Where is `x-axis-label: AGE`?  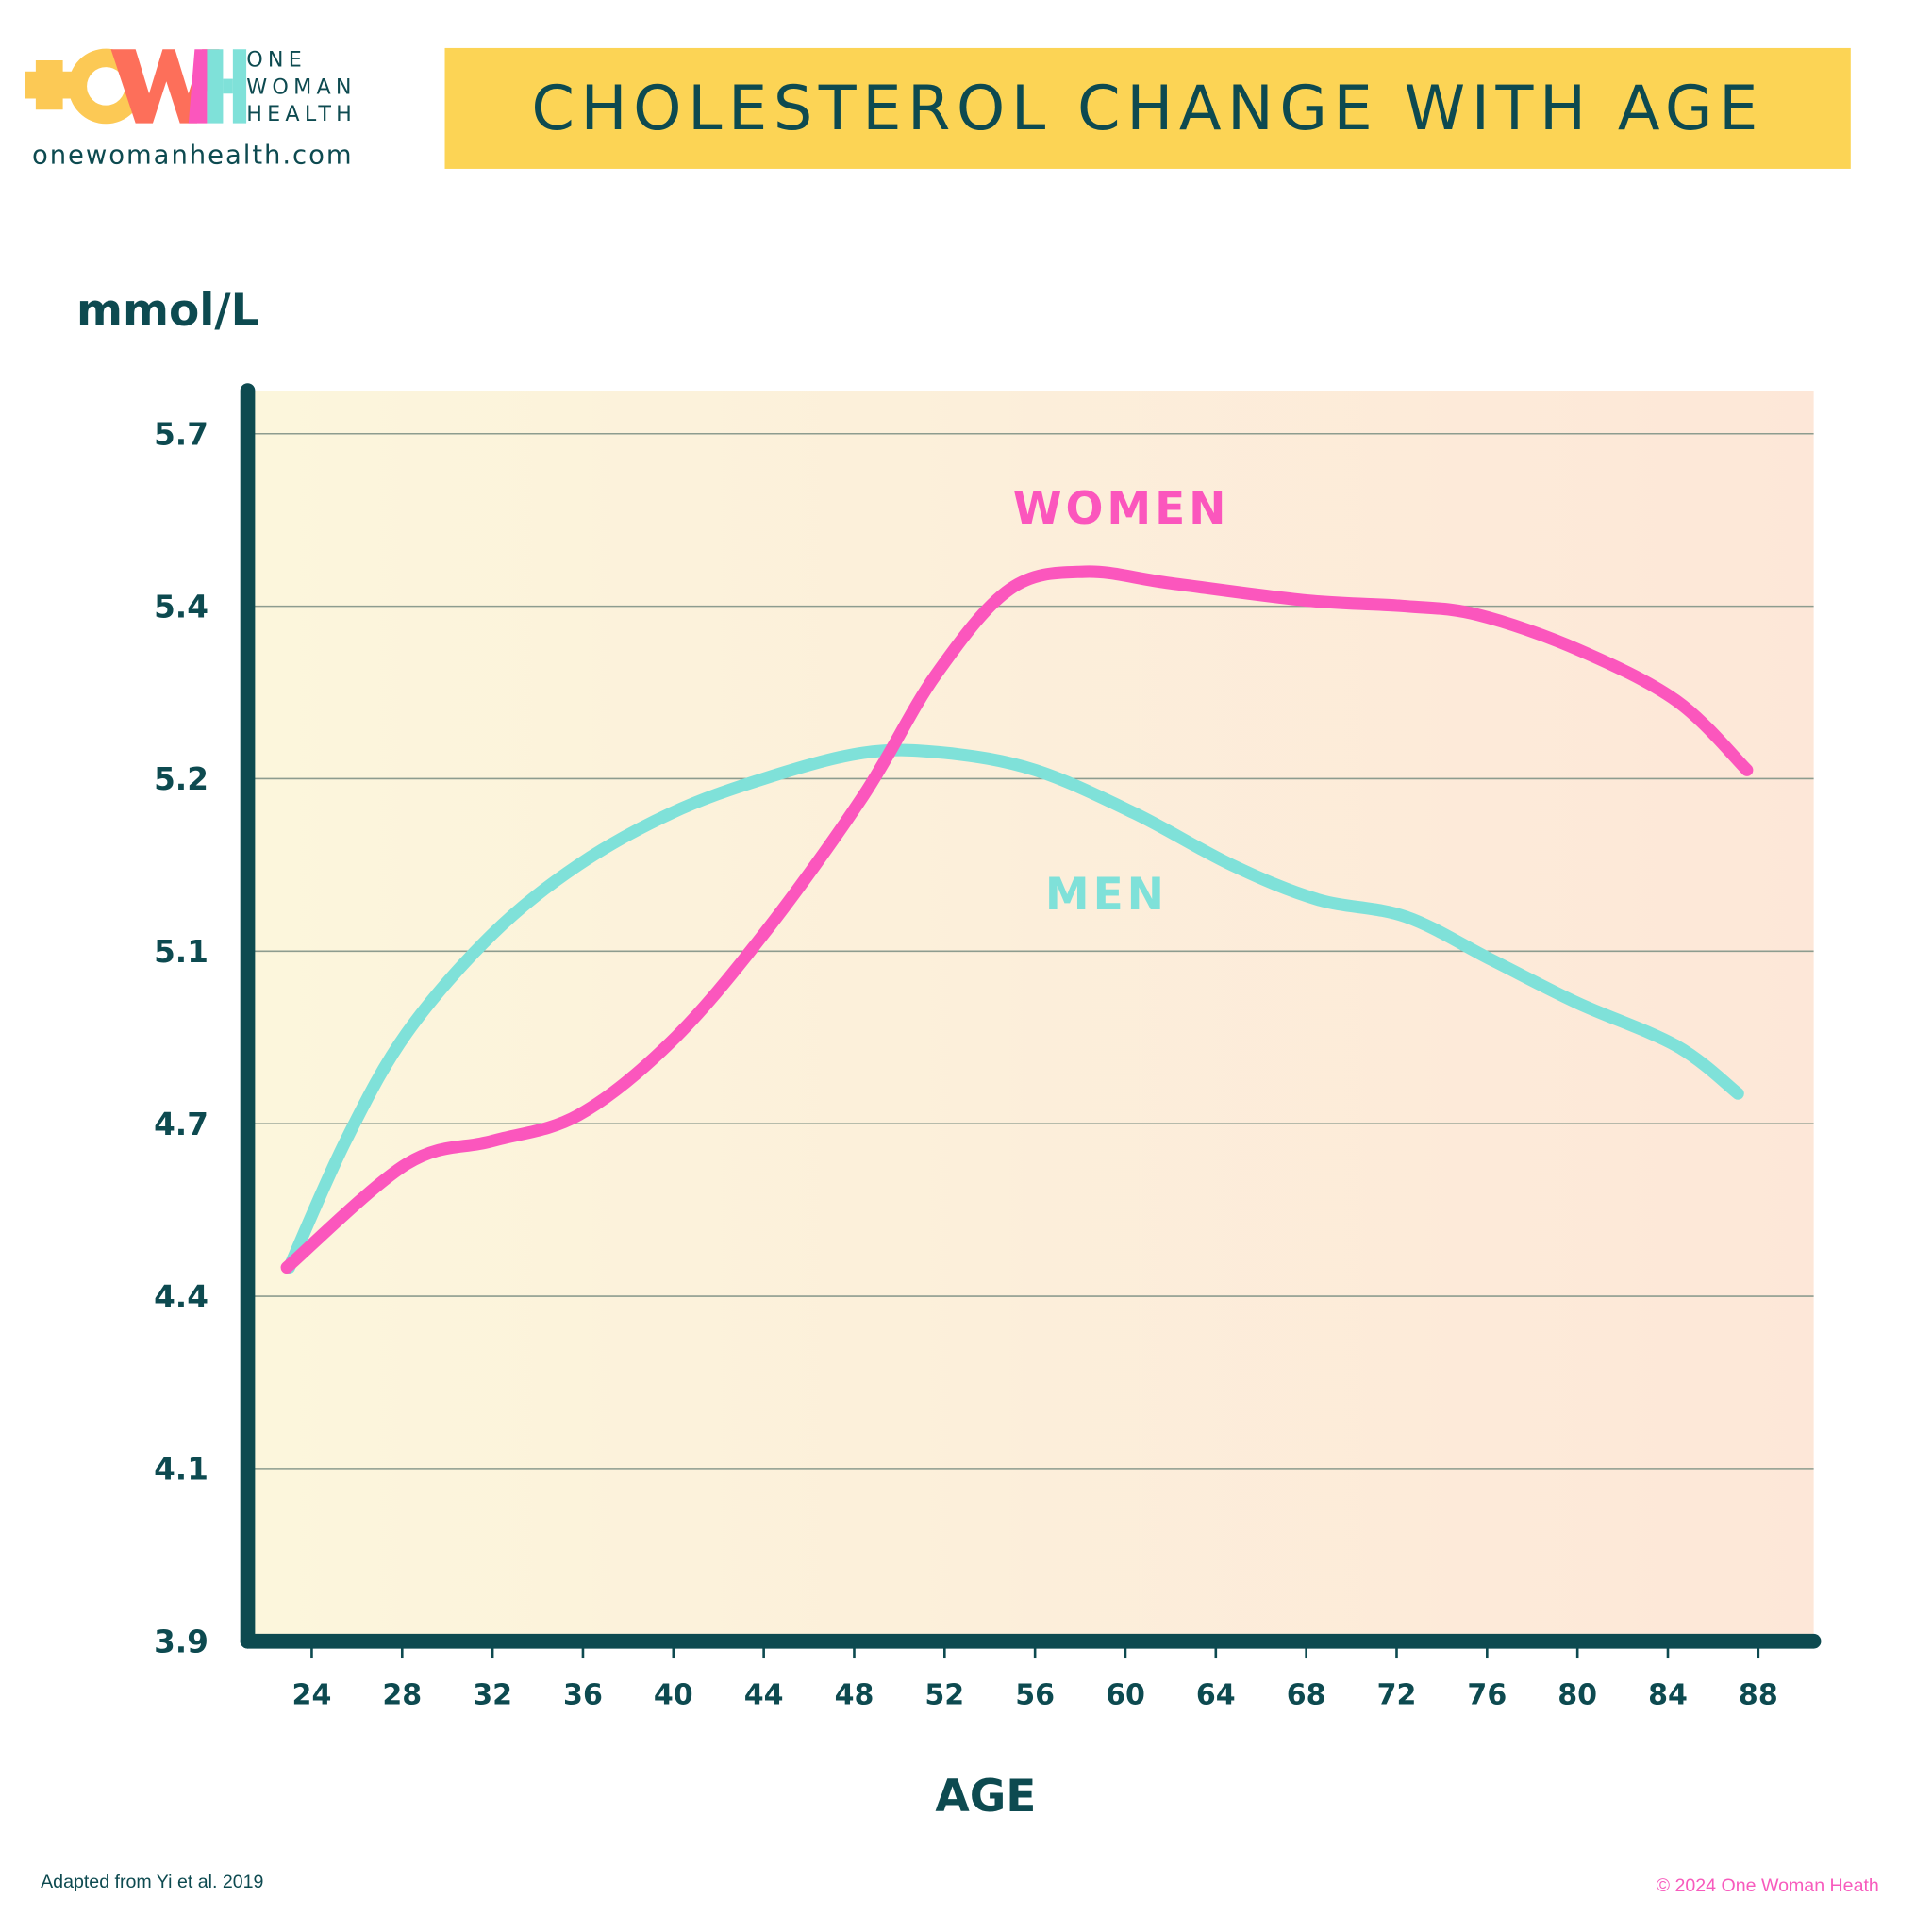
x-axis-label: AGE is located at coordinates (986, 1797).